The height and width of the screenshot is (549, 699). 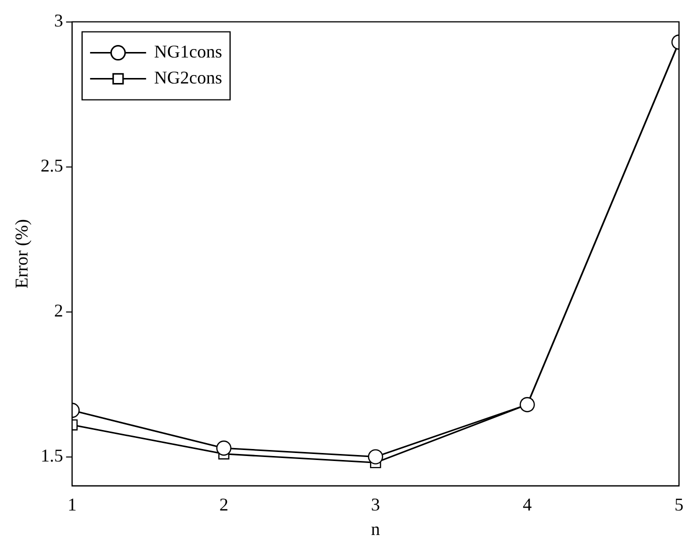 I want to click on y-tick-label: 3, so click(x=59, y=20).